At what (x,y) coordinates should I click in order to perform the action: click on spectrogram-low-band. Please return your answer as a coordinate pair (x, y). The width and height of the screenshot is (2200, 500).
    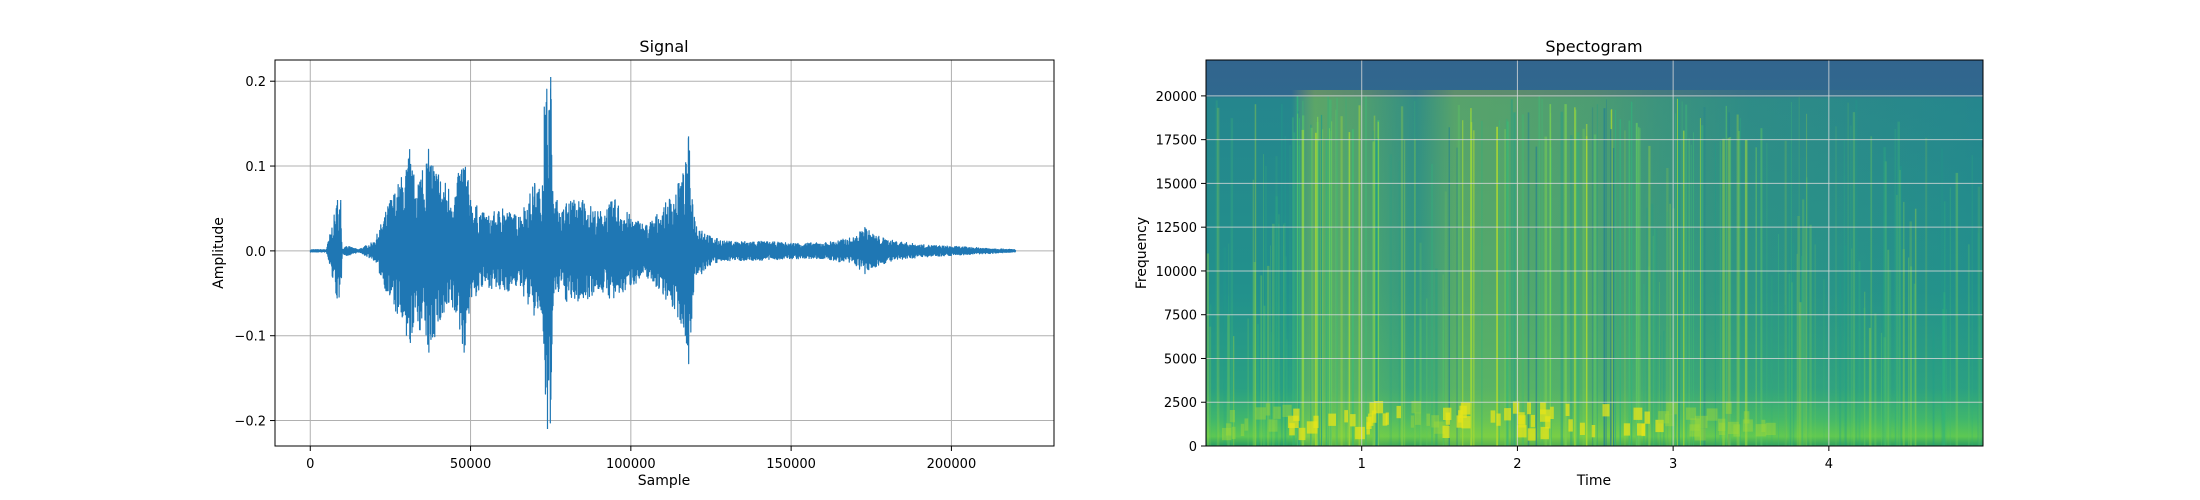
    Looking at the image, I should click on (1499, 421).